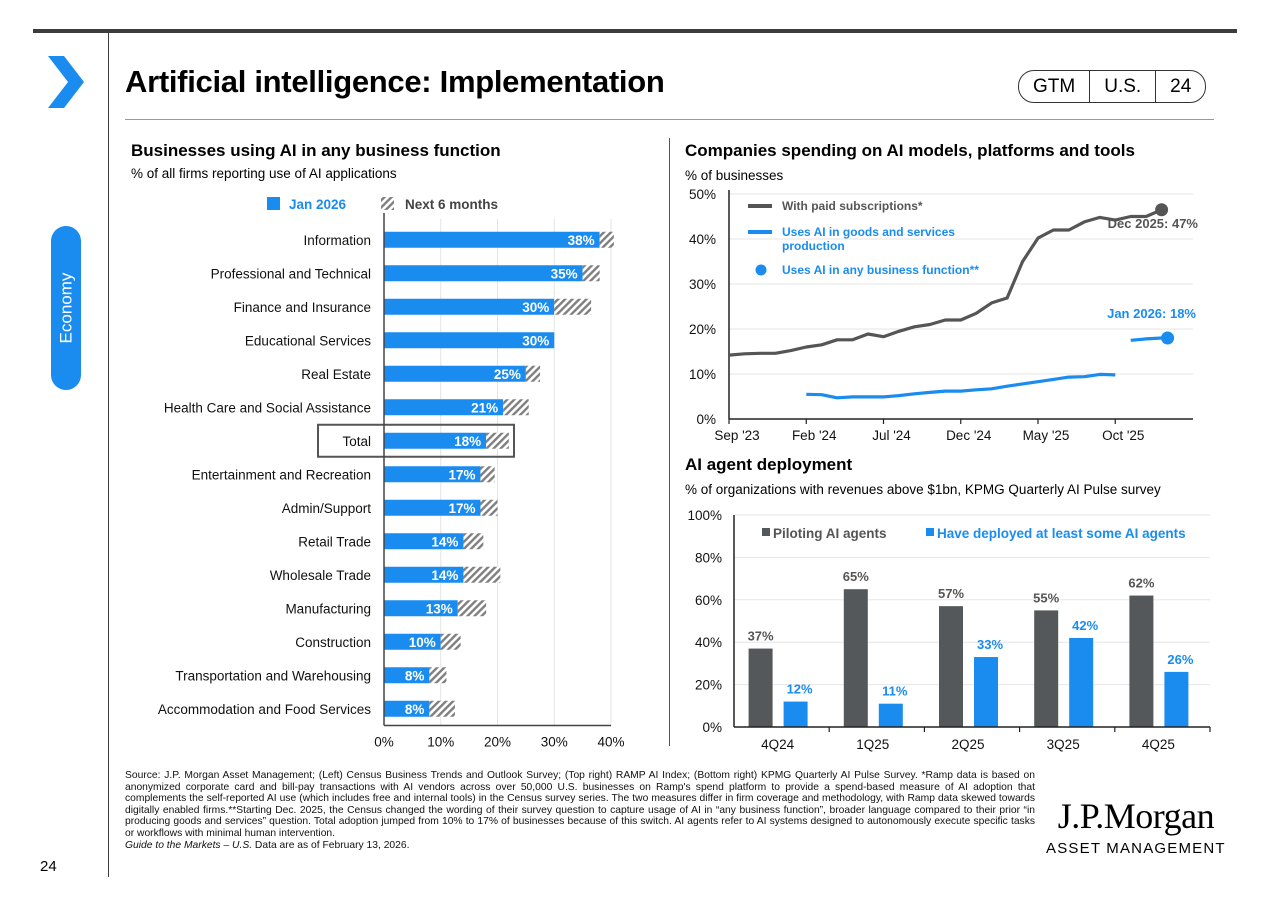 Image resolution: width=1278 pixels, height=900 pixels. I want to click on series-any-business-function-line, so click(1146, 339).